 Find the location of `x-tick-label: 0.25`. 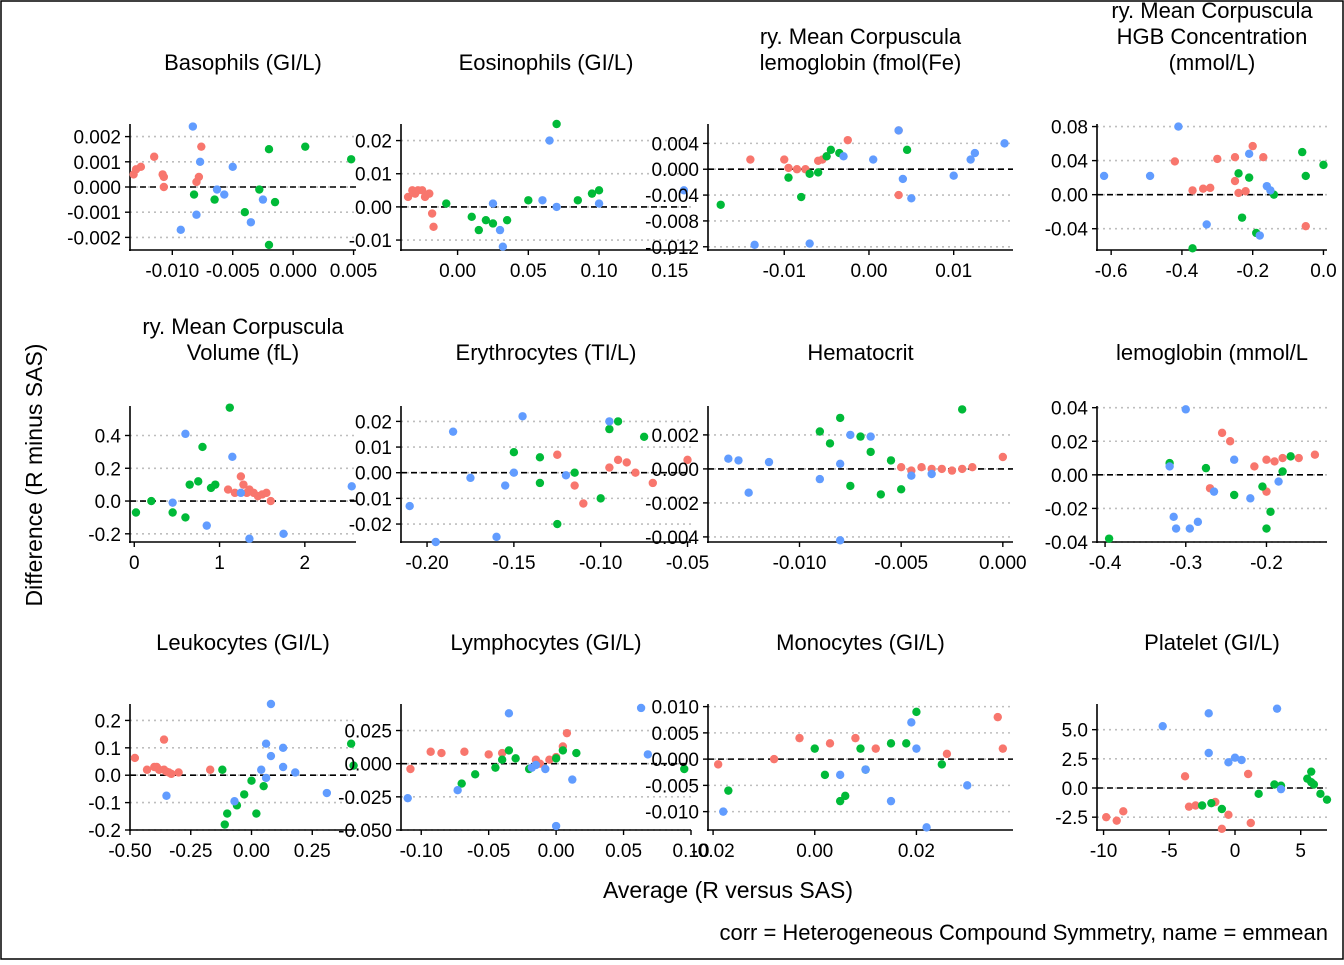

x-tick-label: 0.25 is located at coordinates (312, 851).